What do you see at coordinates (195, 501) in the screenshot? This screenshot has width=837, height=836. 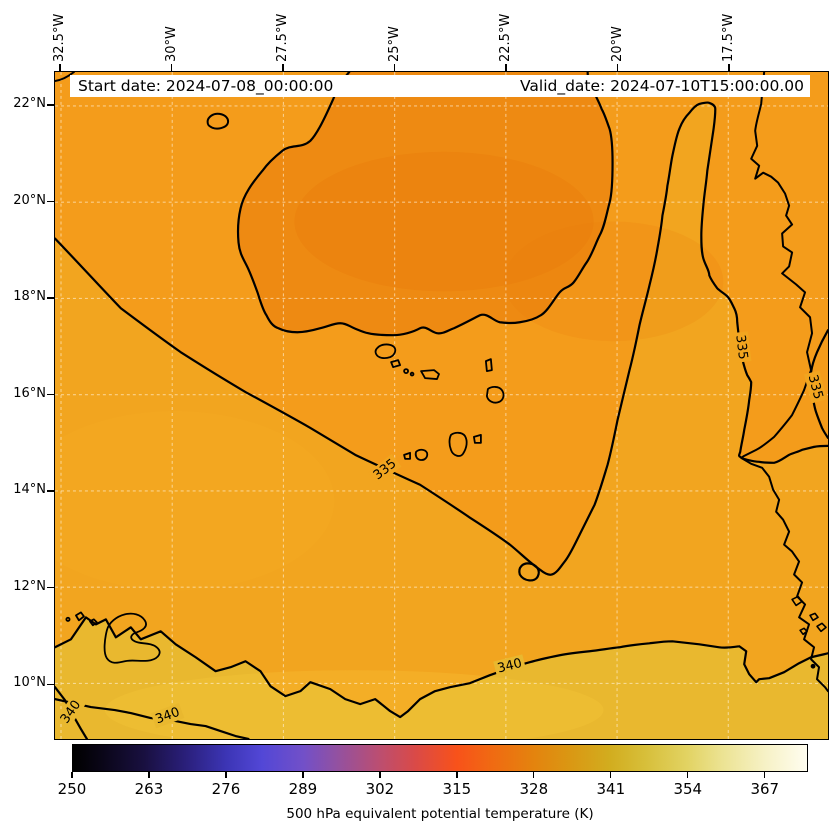 I see `texture-blotch-light` at bounding box center [195, 501].